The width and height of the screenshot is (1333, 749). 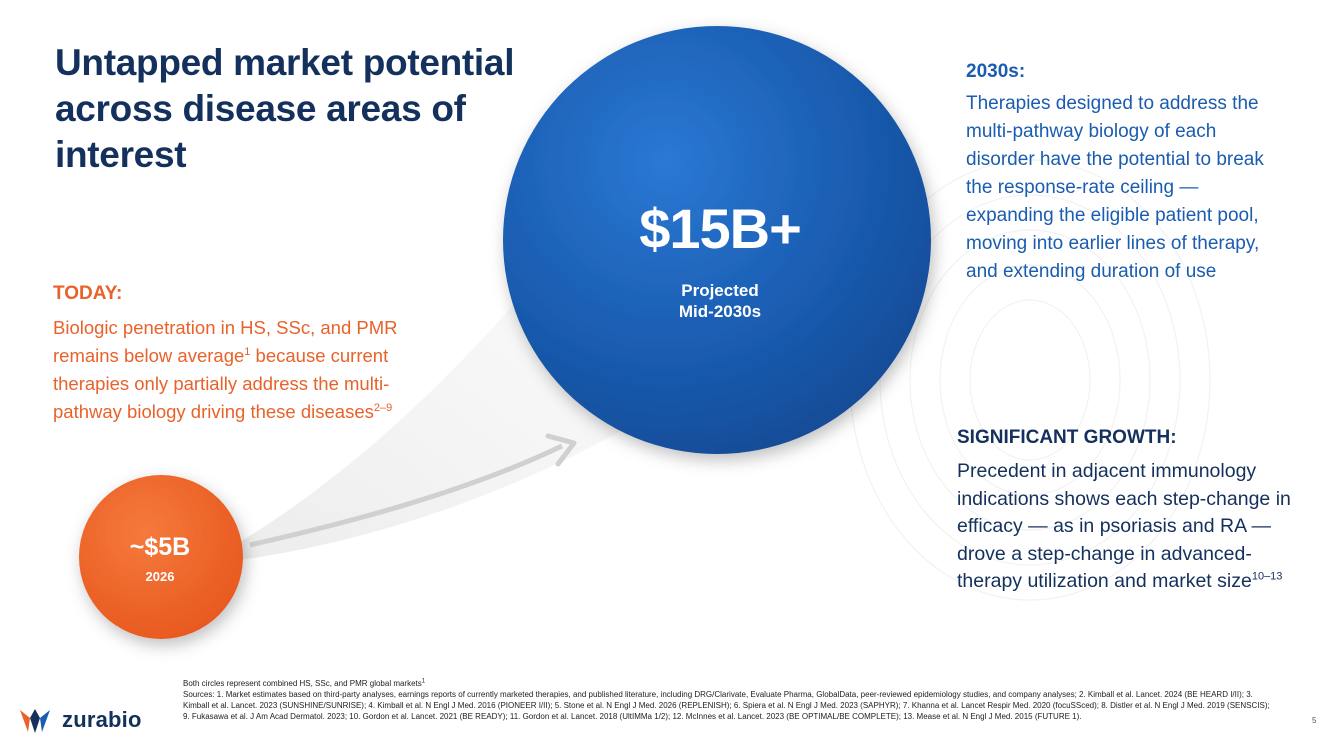 I want to click on company-logo: zurabio, so click(x=80, y=720).